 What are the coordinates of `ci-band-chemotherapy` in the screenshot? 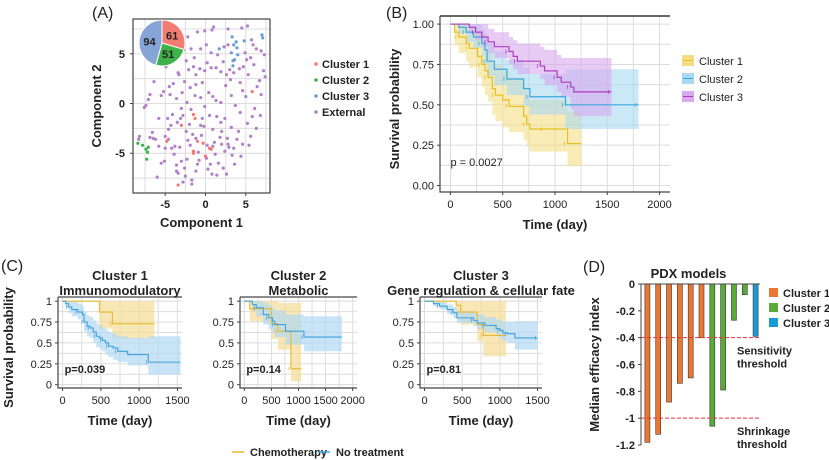 It's located at (108, 320).